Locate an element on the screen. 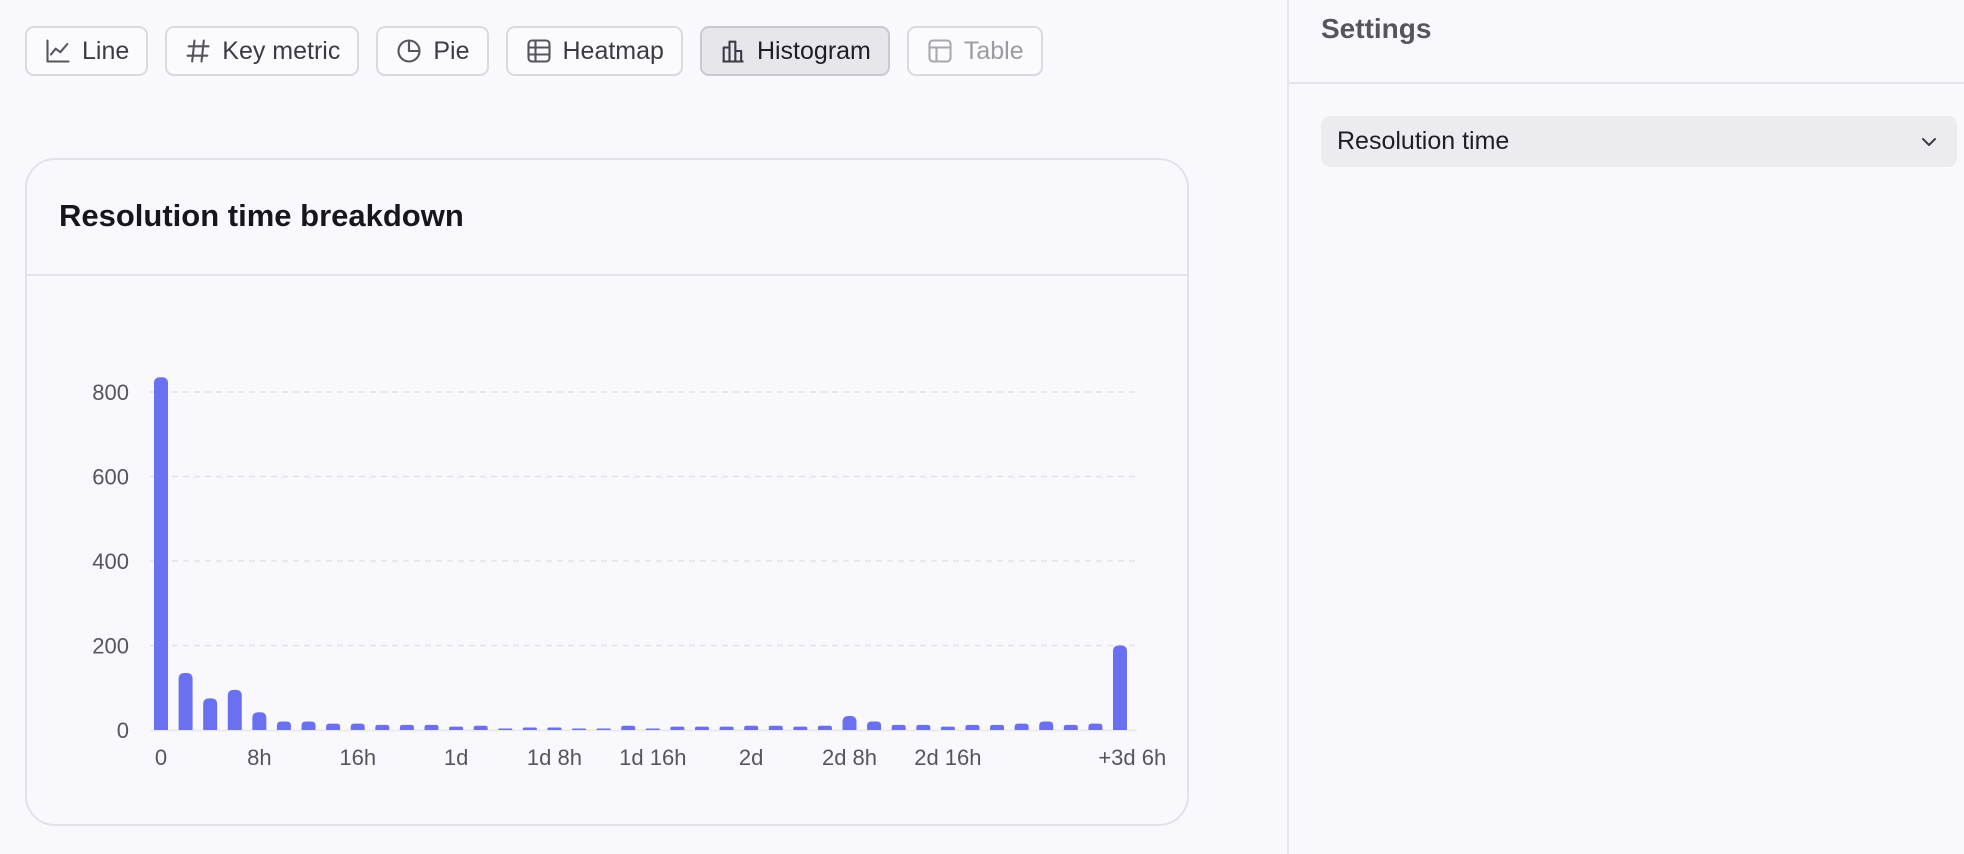  heatmap-button: Heatmap is located at coordinates (594, 51).